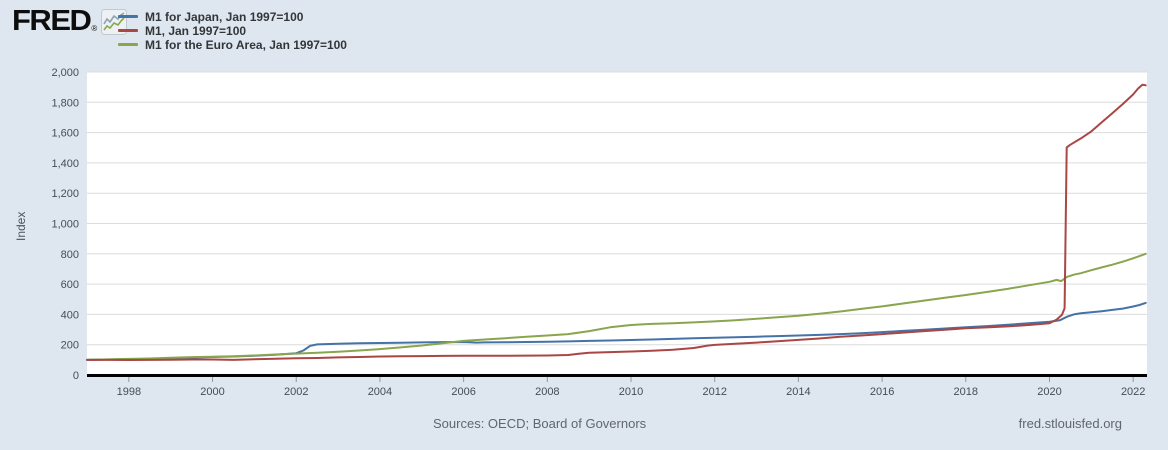  I want to click on x-tick-label: 2012, so click(714, 392).